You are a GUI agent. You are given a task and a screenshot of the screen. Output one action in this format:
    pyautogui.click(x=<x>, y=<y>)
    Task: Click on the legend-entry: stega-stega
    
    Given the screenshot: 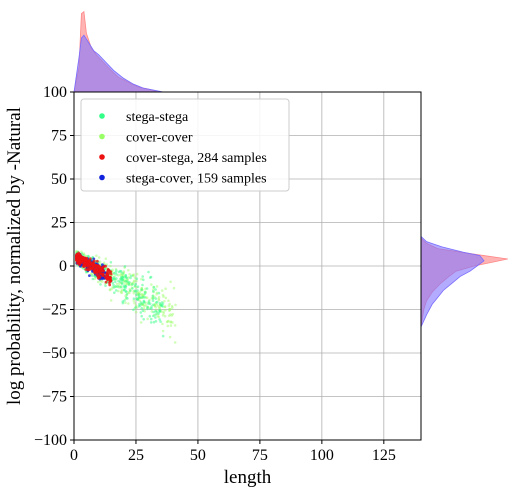 What is the action you would take?
    pyautogui.click(x=157, y=117)
    